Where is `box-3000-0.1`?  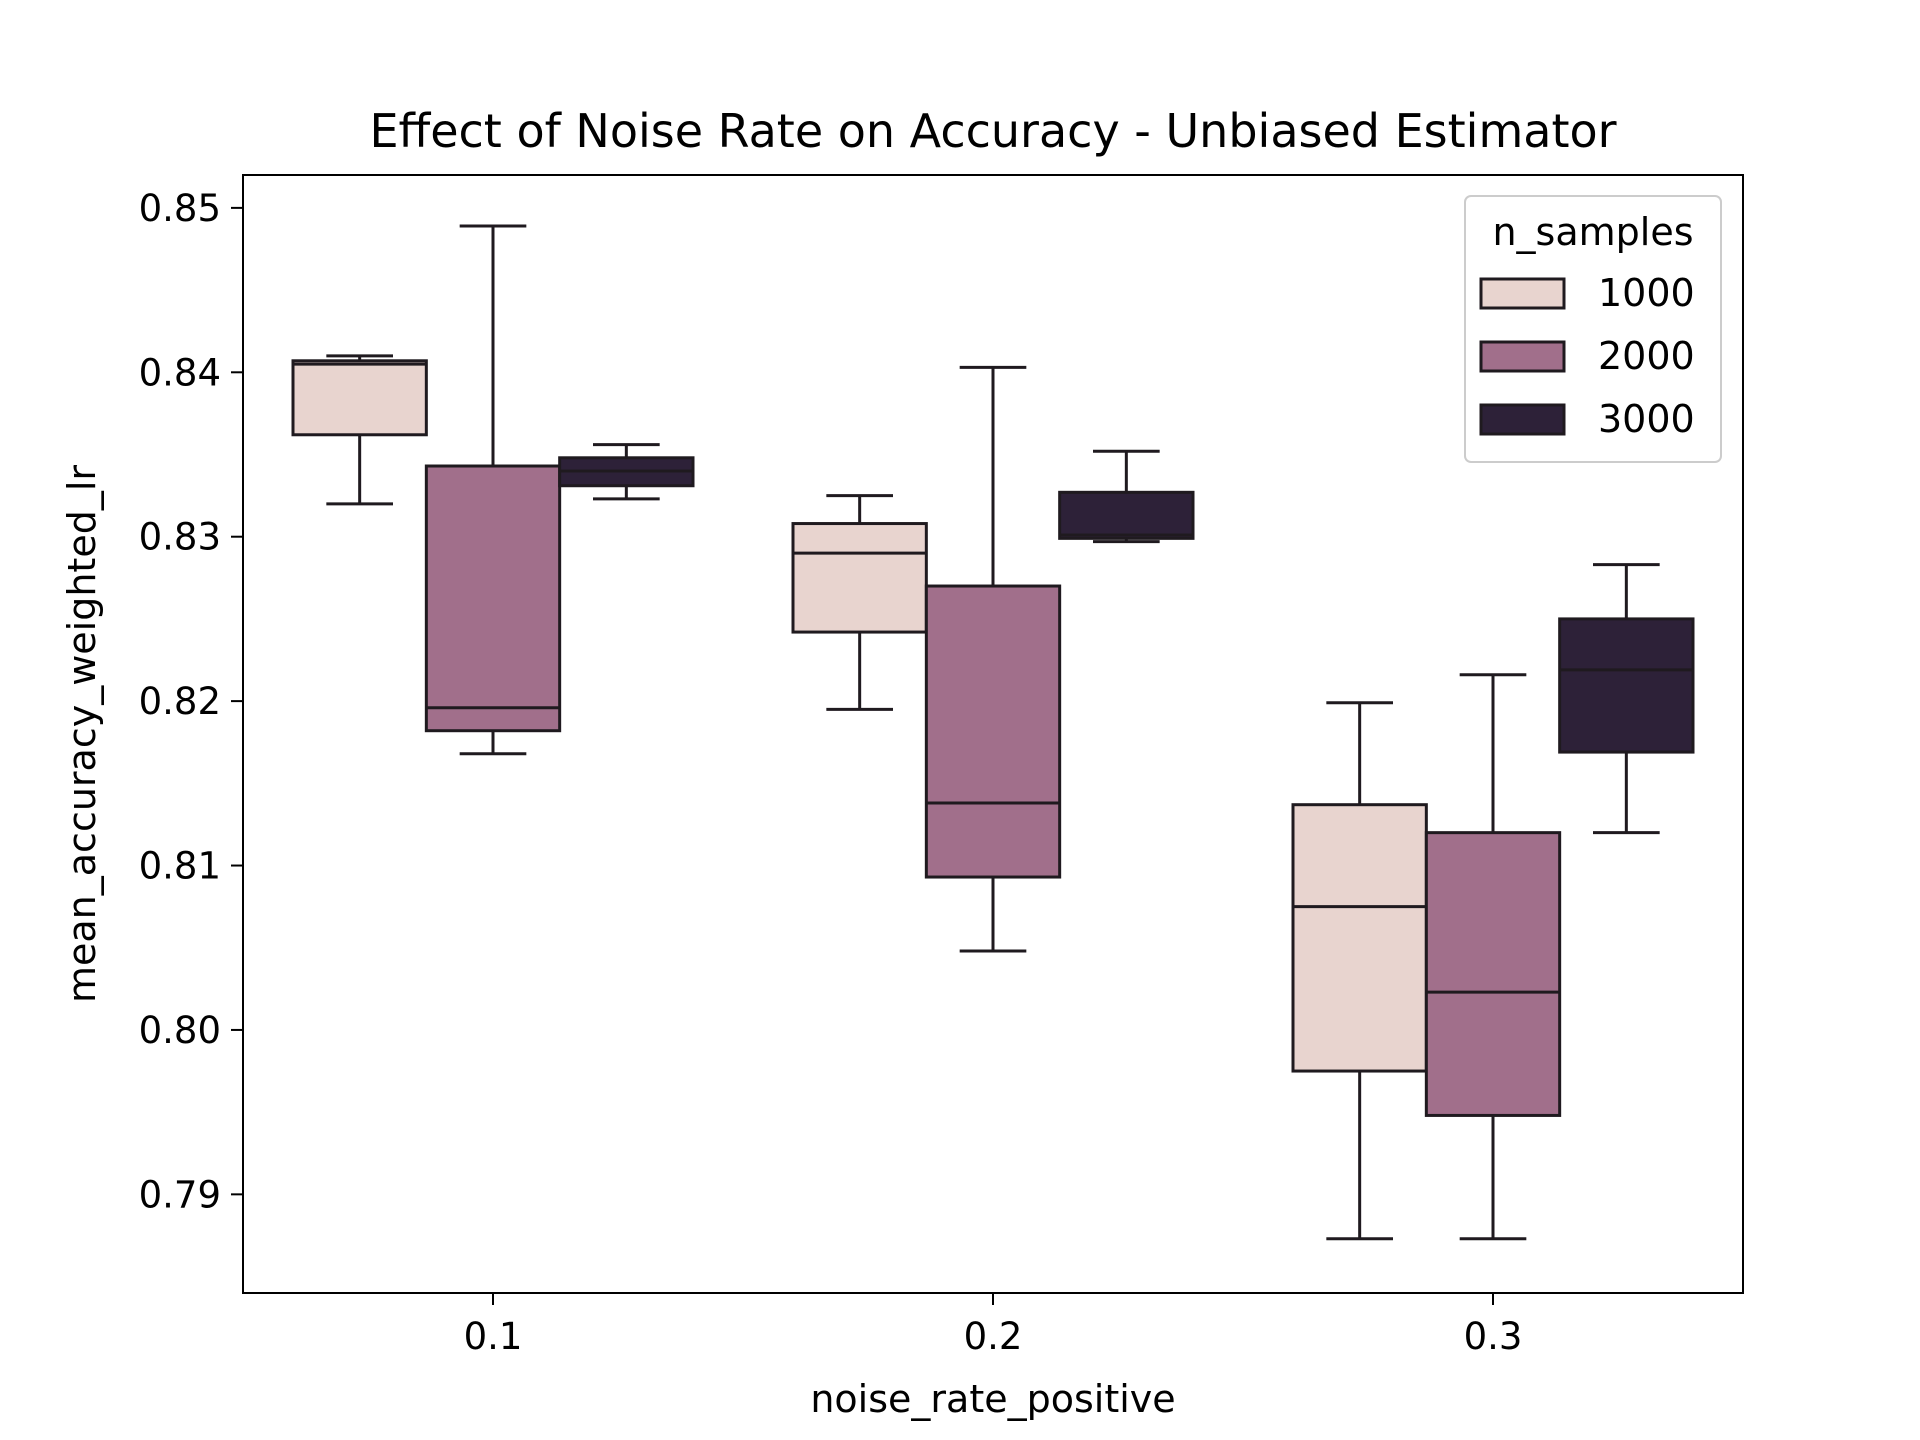 box-3000-0.1 is located at coordinates (626, 472).